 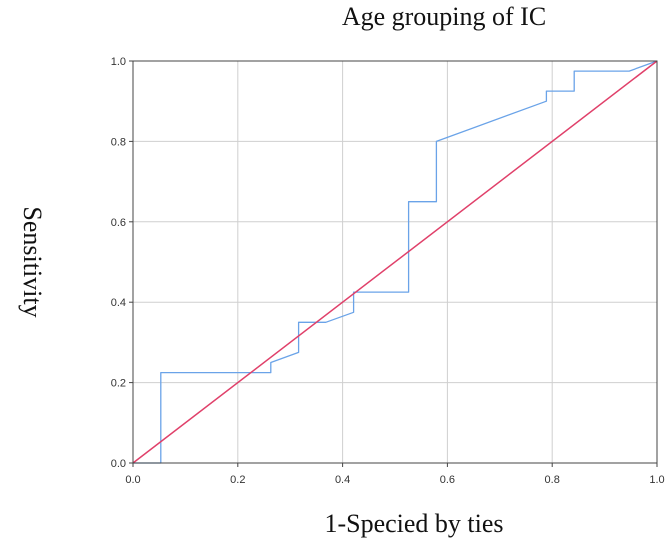 What do you see at coordinates (444, 16) in the screenshot?
I see `chart-title: Age grouping of IC` at bounding box center [444, 16].